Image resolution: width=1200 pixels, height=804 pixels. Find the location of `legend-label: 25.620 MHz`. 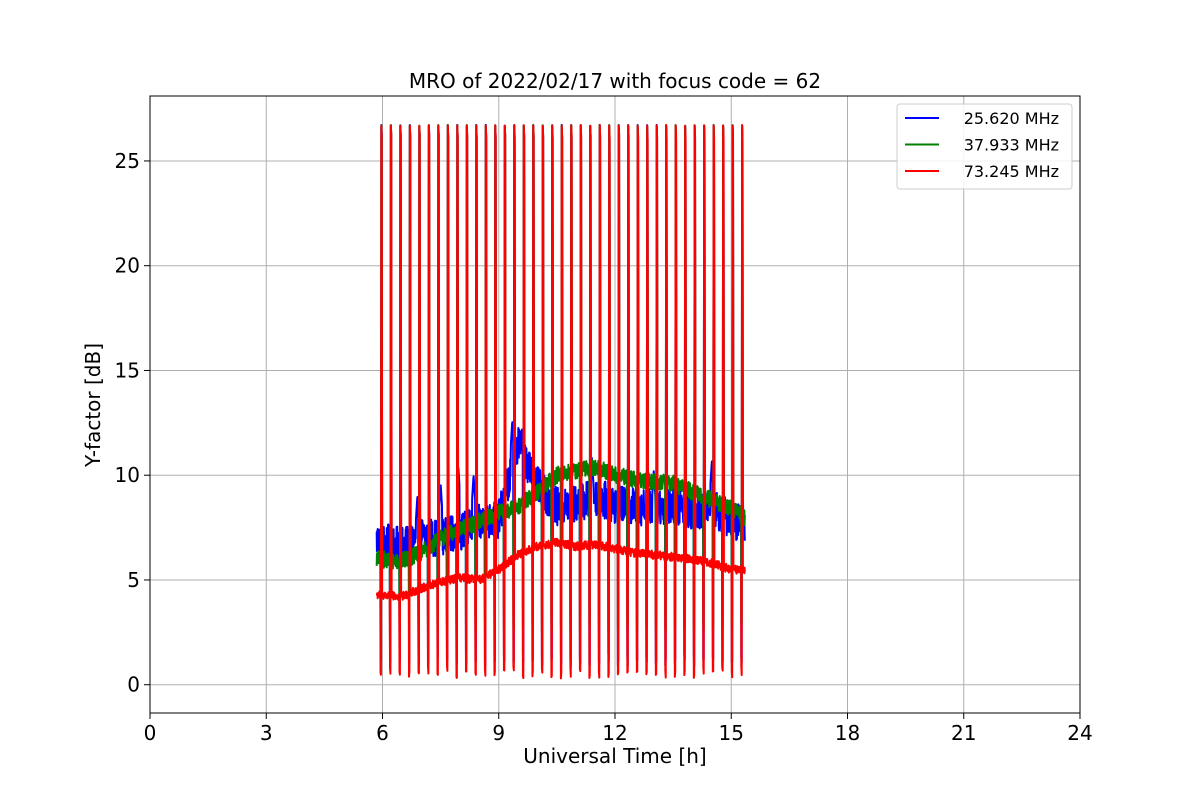

legend-label: 25.620 MHz is located at coordinates (1011, 118).